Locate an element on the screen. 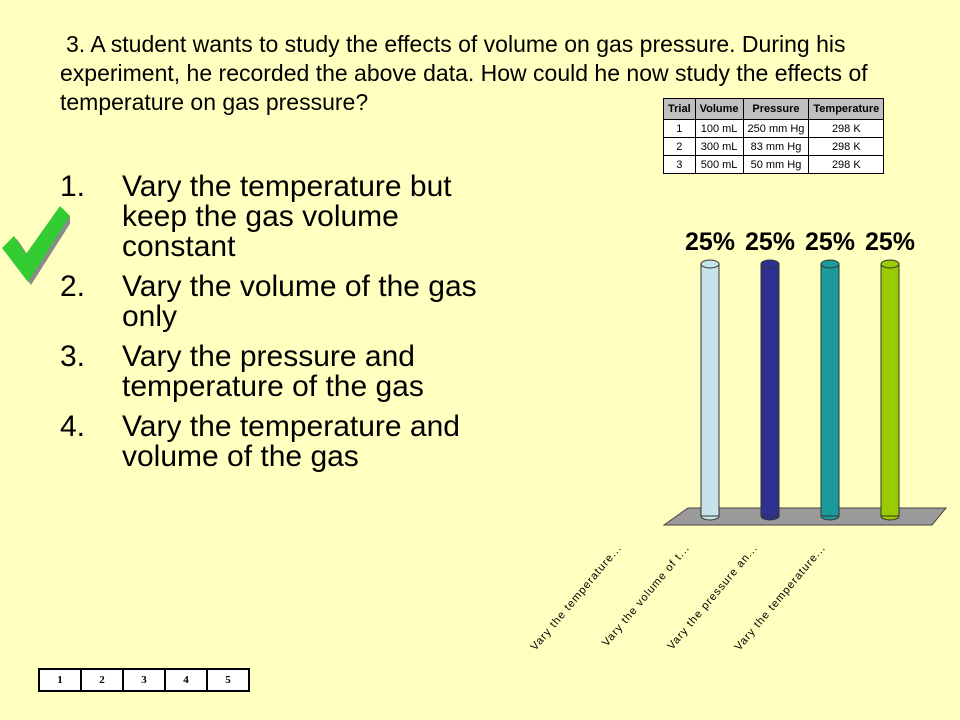 The image size is (960, 720). table-cell: 100 mL is located at coordinates (719, 128).